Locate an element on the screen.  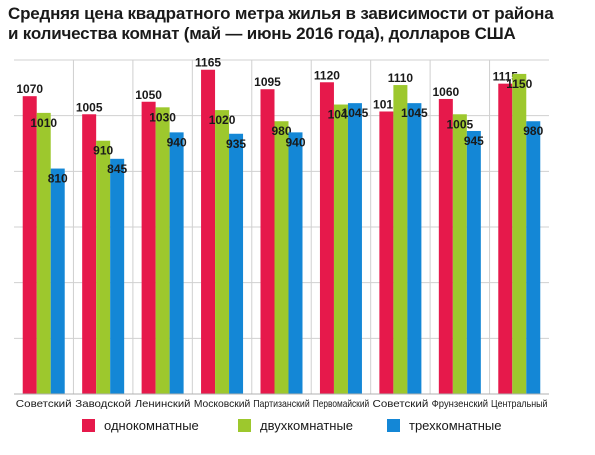
data-label: 810 is located at coordinates (58, 179).